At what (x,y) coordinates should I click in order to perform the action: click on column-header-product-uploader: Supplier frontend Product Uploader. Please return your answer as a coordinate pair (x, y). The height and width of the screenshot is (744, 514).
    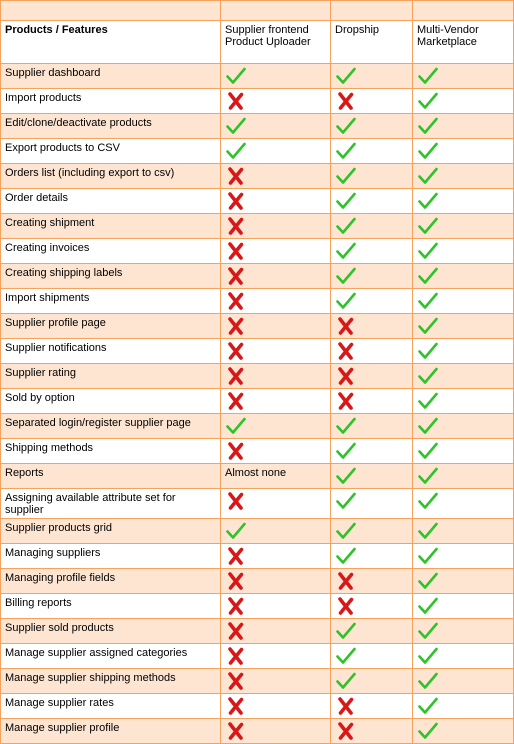
    Looking at the image, I should click on (275, 42).